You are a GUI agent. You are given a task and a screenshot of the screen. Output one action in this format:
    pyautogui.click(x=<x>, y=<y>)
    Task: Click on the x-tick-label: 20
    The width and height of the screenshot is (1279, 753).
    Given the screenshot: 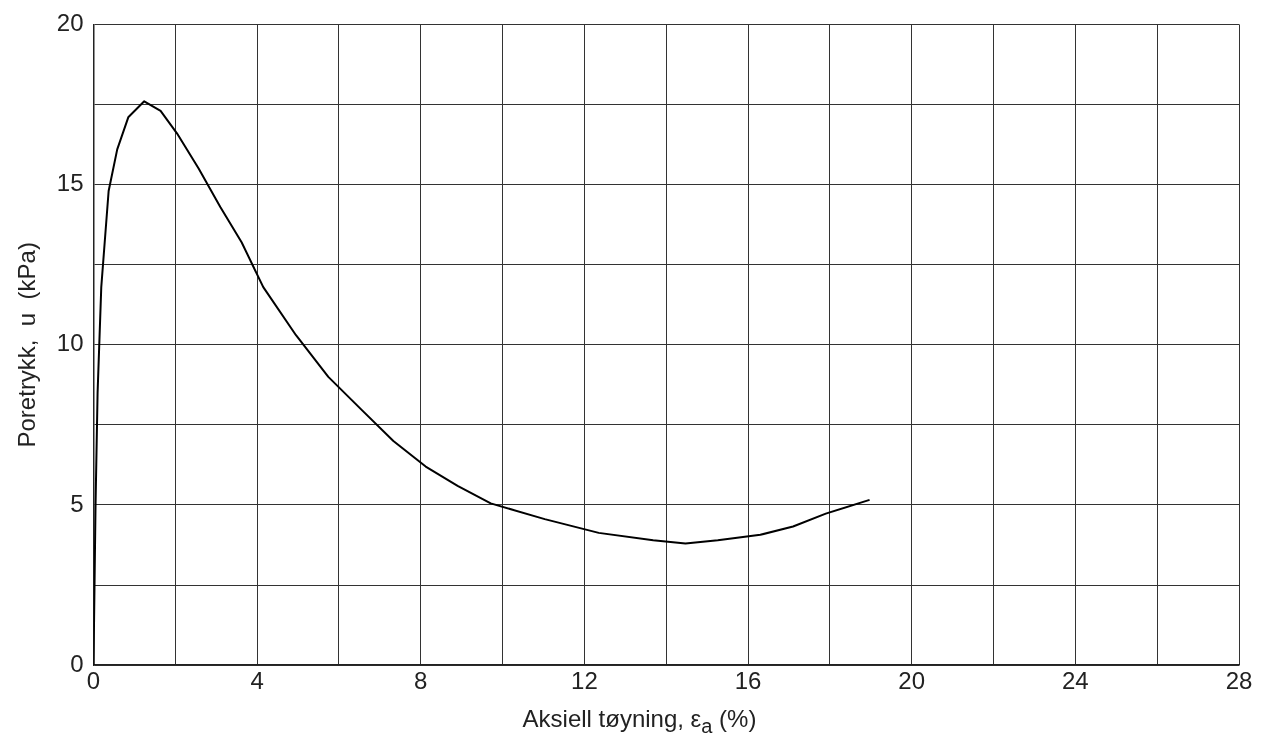 What is the action you would take?
    pyautogui.click(x=912, y=681)
    